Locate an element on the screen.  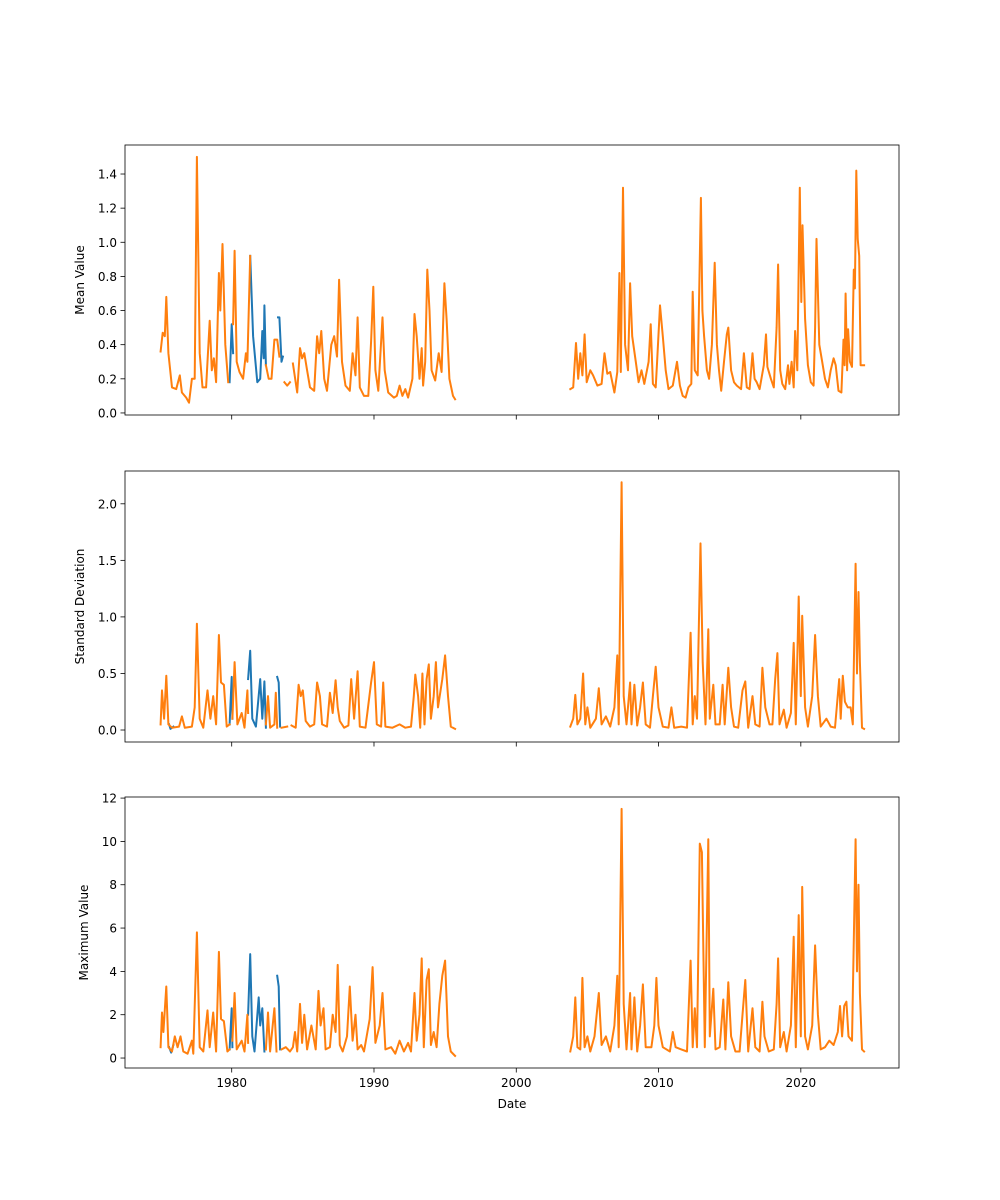
y-tick-label: 10 is located at coordinates (109, 842).